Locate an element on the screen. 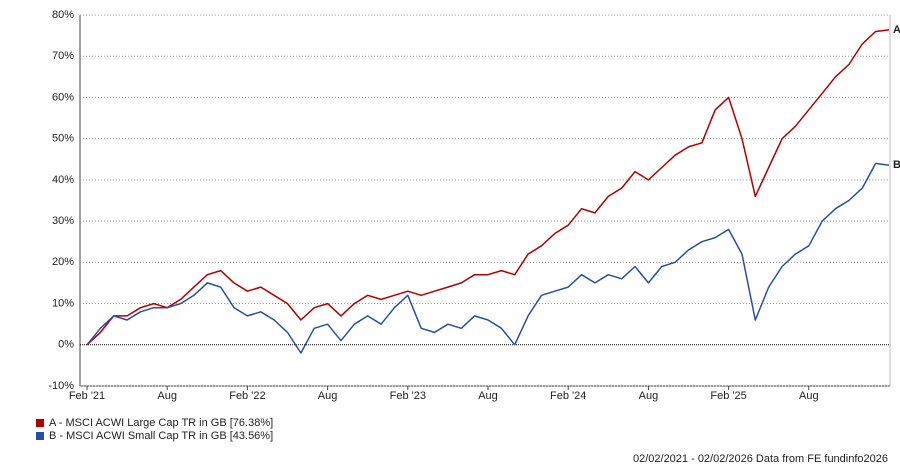 The height and width of the screenshot is (467, 900). y-tick-label: 20% is located at coordinates (63, 262).